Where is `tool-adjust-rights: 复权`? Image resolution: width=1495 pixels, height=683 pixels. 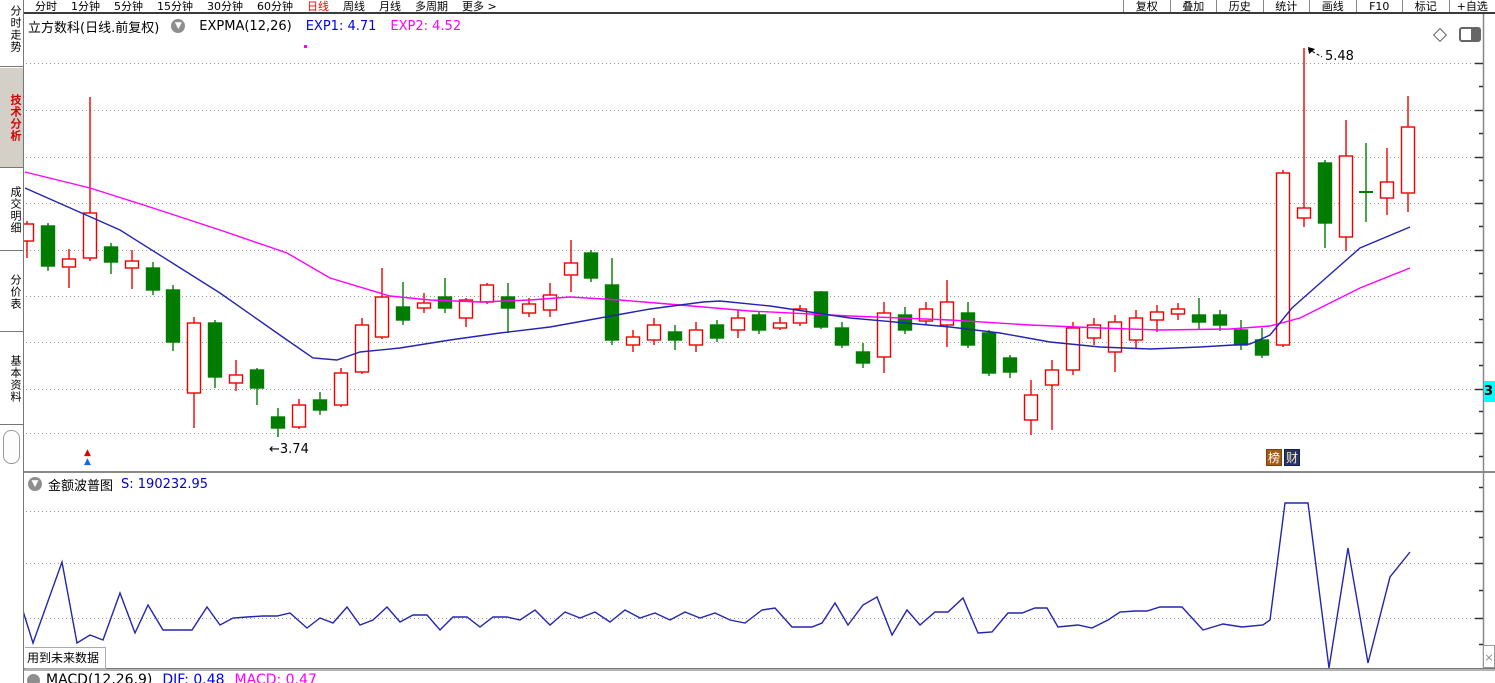
tool-adjust-rights: 复权 is located at coordinates (1146, 6).